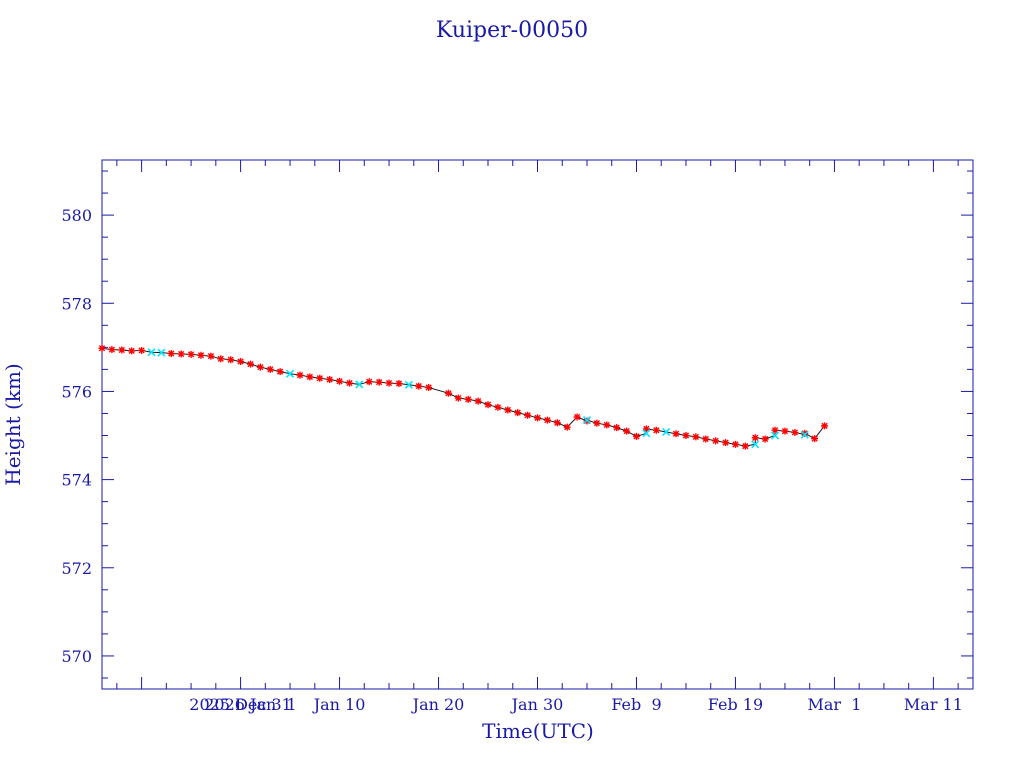 This screenshot has height=768, width=1024. I want to click on x-tick-label: Jan 10, so click(339, 704).